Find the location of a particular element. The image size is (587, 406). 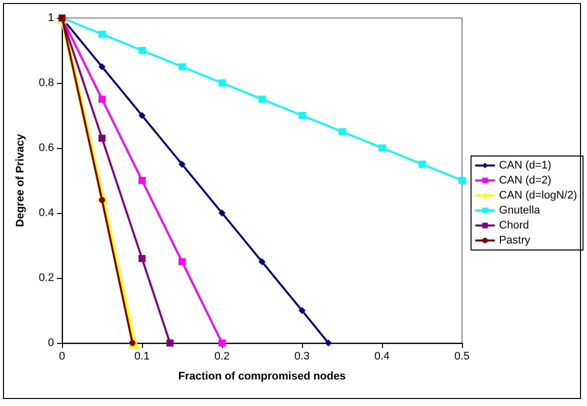

x-tick-label: 0.5 is located at coordinates (462, 356).